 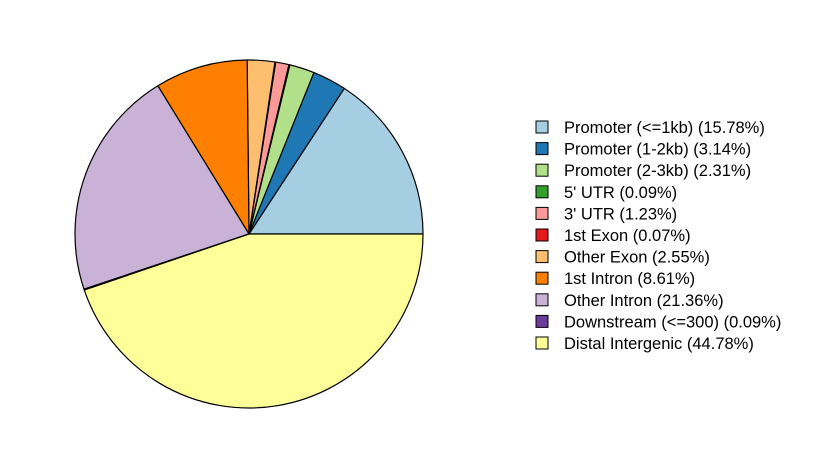 I want to click on legend-label-10: Distal Intergenic (44.78%), so click(x=659, y=344).